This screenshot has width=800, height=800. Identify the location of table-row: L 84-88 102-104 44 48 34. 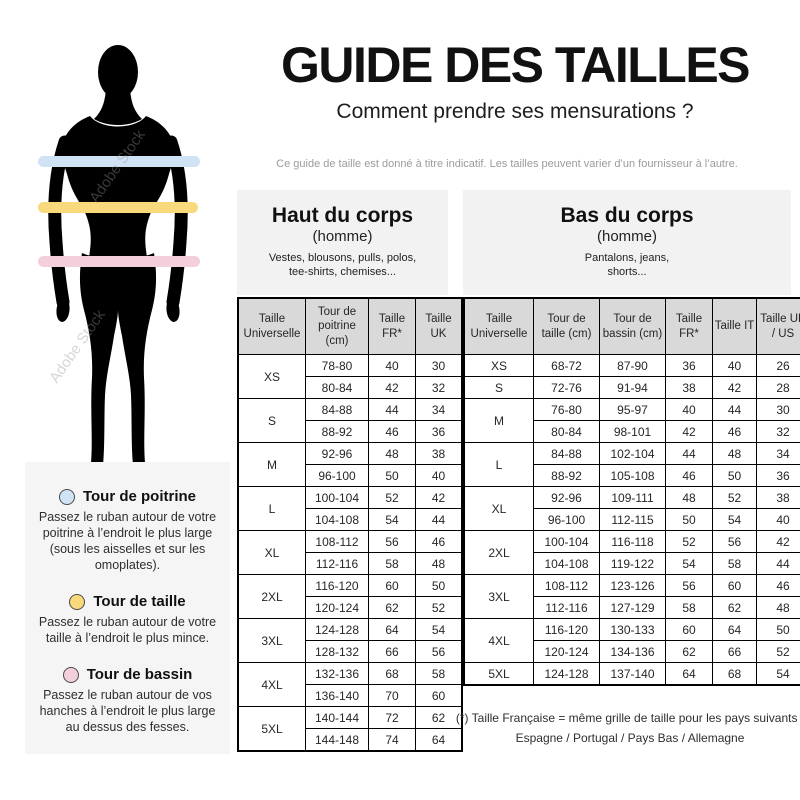
(631, 464).